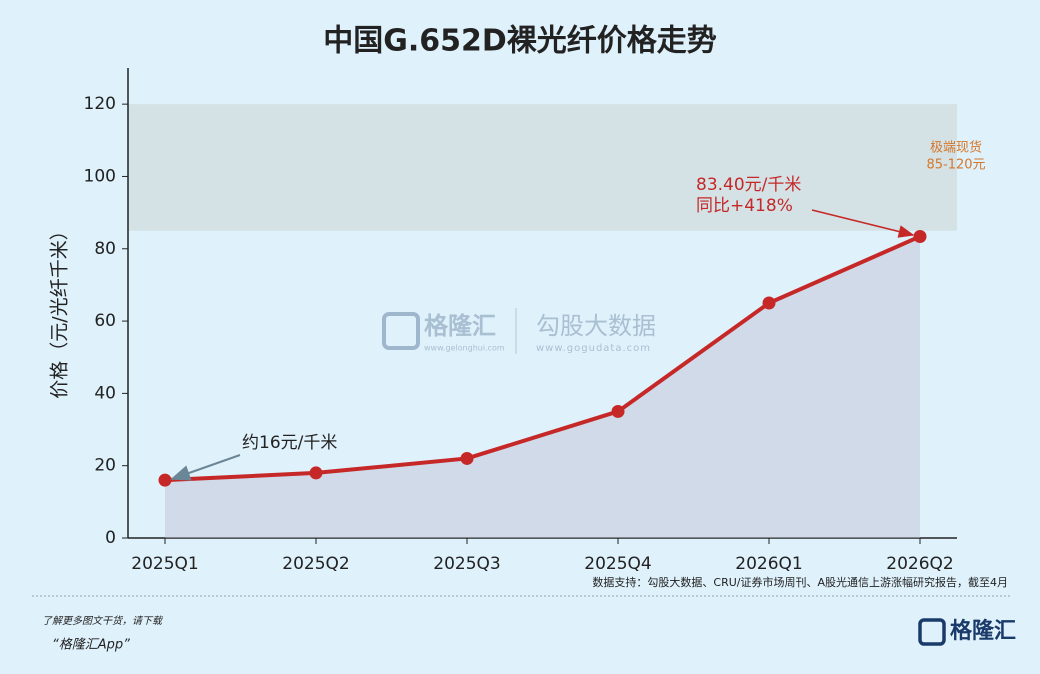 The width and height of the screenshot is (1040, 674). What do you see at coordinates (105, 466) in the screenshot?
I see `y-tick-label: 20` at bounding box center [105, 466].